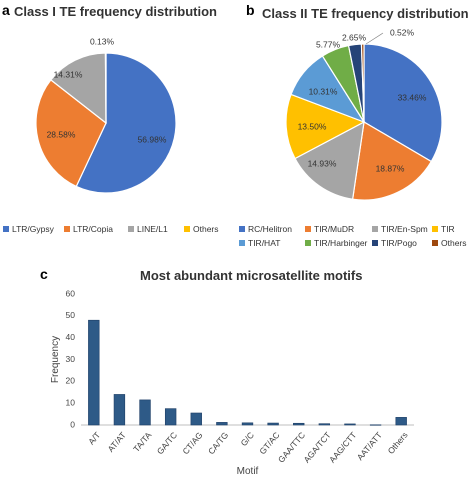 This screenshot has height=479, width=474. I want to click on bar-ytick-label: 50, so click(71, 315).